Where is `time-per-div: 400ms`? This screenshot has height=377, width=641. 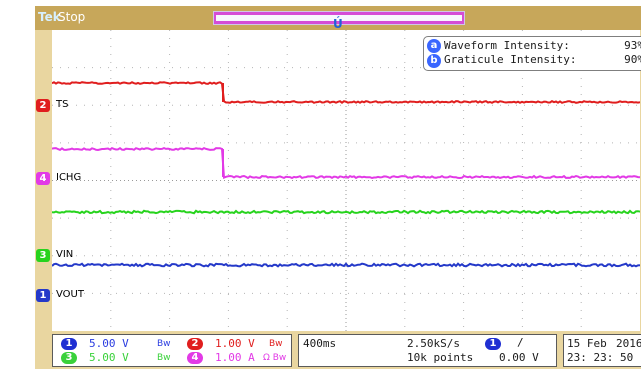
time-per-div: 400ms is located at coordinates (319, 343).